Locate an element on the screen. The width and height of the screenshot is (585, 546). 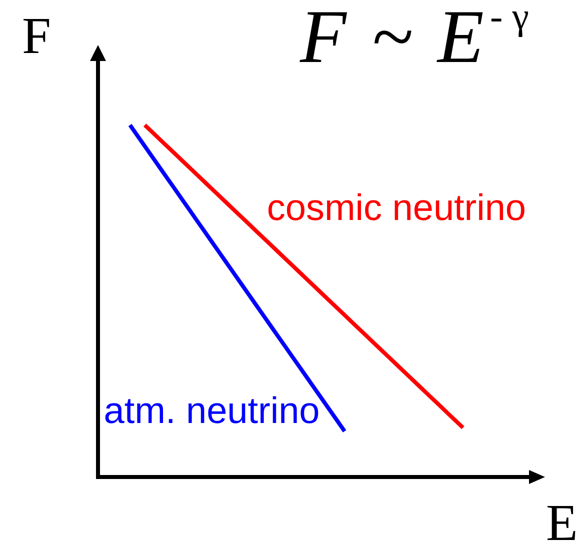
y-axis-title: F is located at coordinates (36, 36).